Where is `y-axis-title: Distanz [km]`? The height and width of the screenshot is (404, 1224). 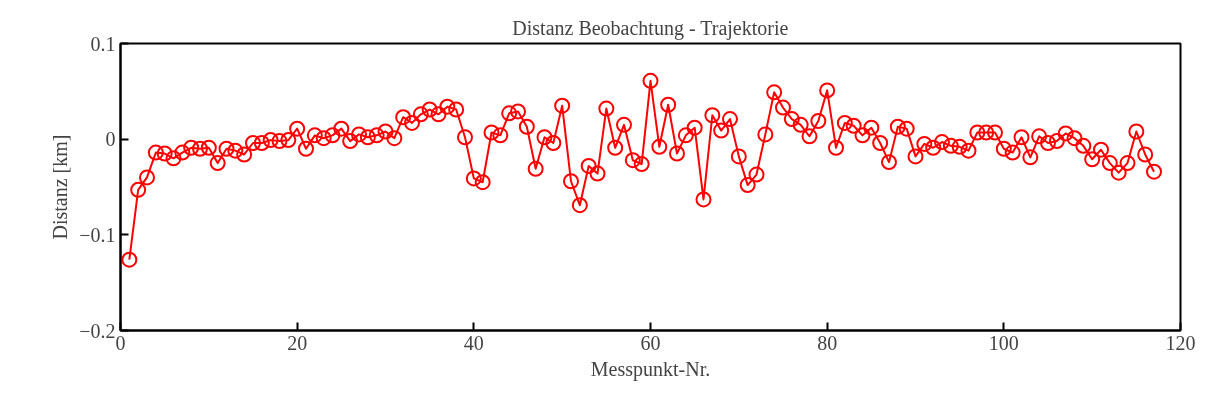 y-axis-title: Distanz [km] is located at coordinates (60, 187).